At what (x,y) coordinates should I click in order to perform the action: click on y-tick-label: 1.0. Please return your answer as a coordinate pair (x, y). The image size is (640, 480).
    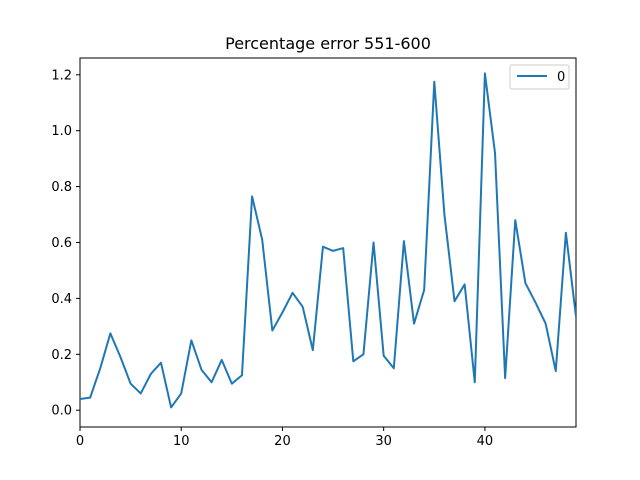
    Looking at the image, I should click on (61, 131).